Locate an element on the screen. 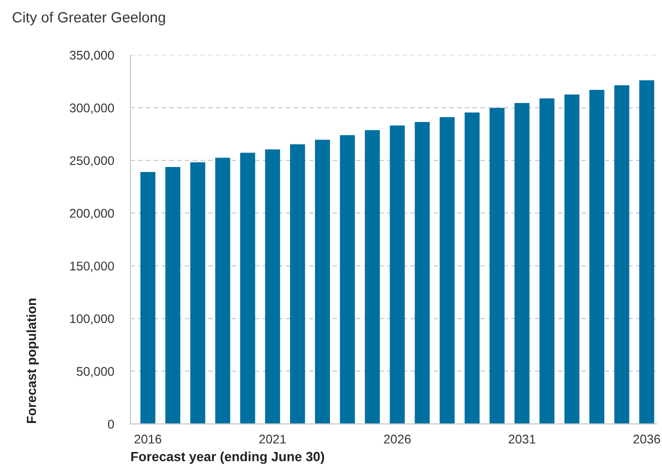  chart-subtitle: City of Greater Geelong is located at coordinates (88, 19).